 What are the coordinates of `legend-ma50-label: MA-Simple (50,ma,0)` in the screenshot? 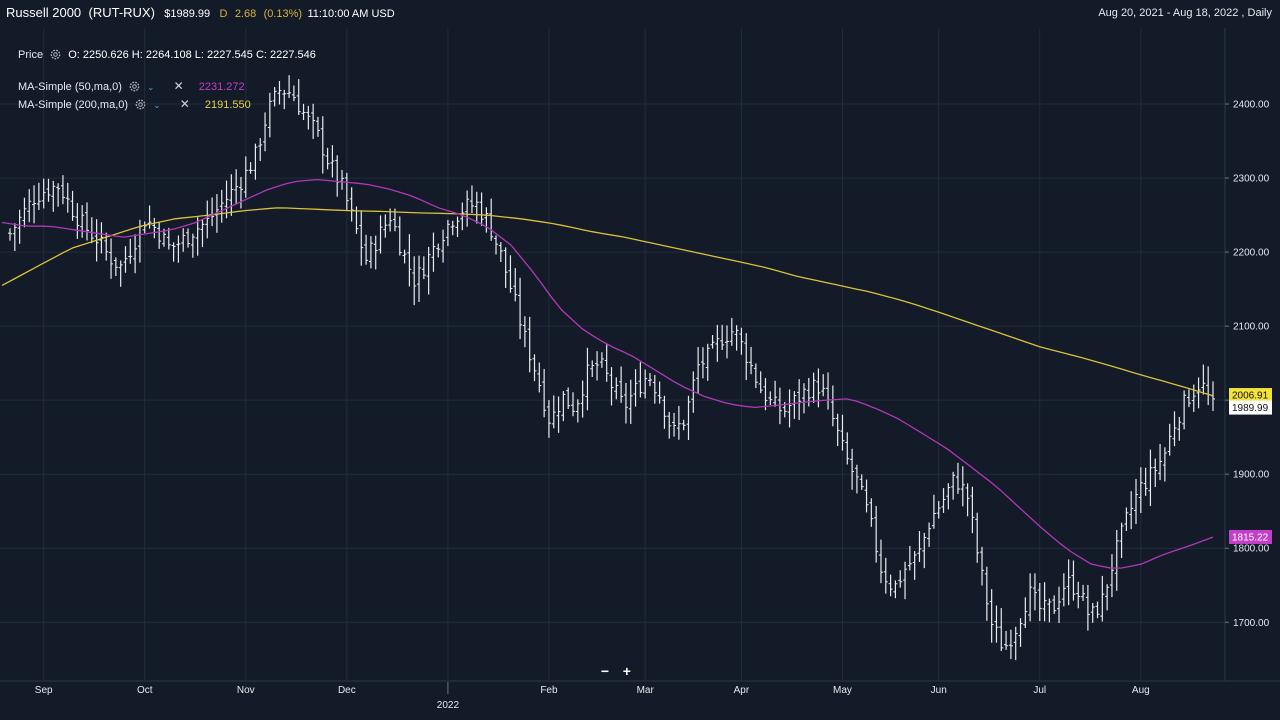 It's located at (70, 87).